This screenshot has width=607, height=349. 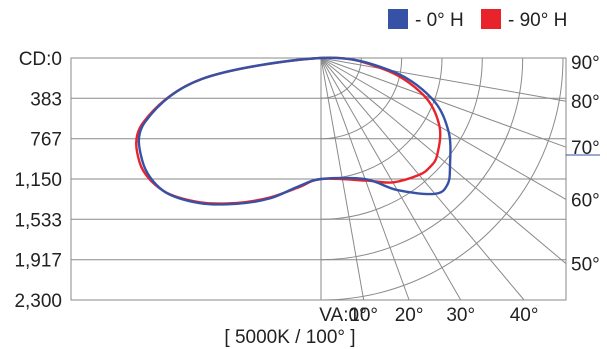 I want to click on legend-label: - 90° H, so click(x=537, y=20).